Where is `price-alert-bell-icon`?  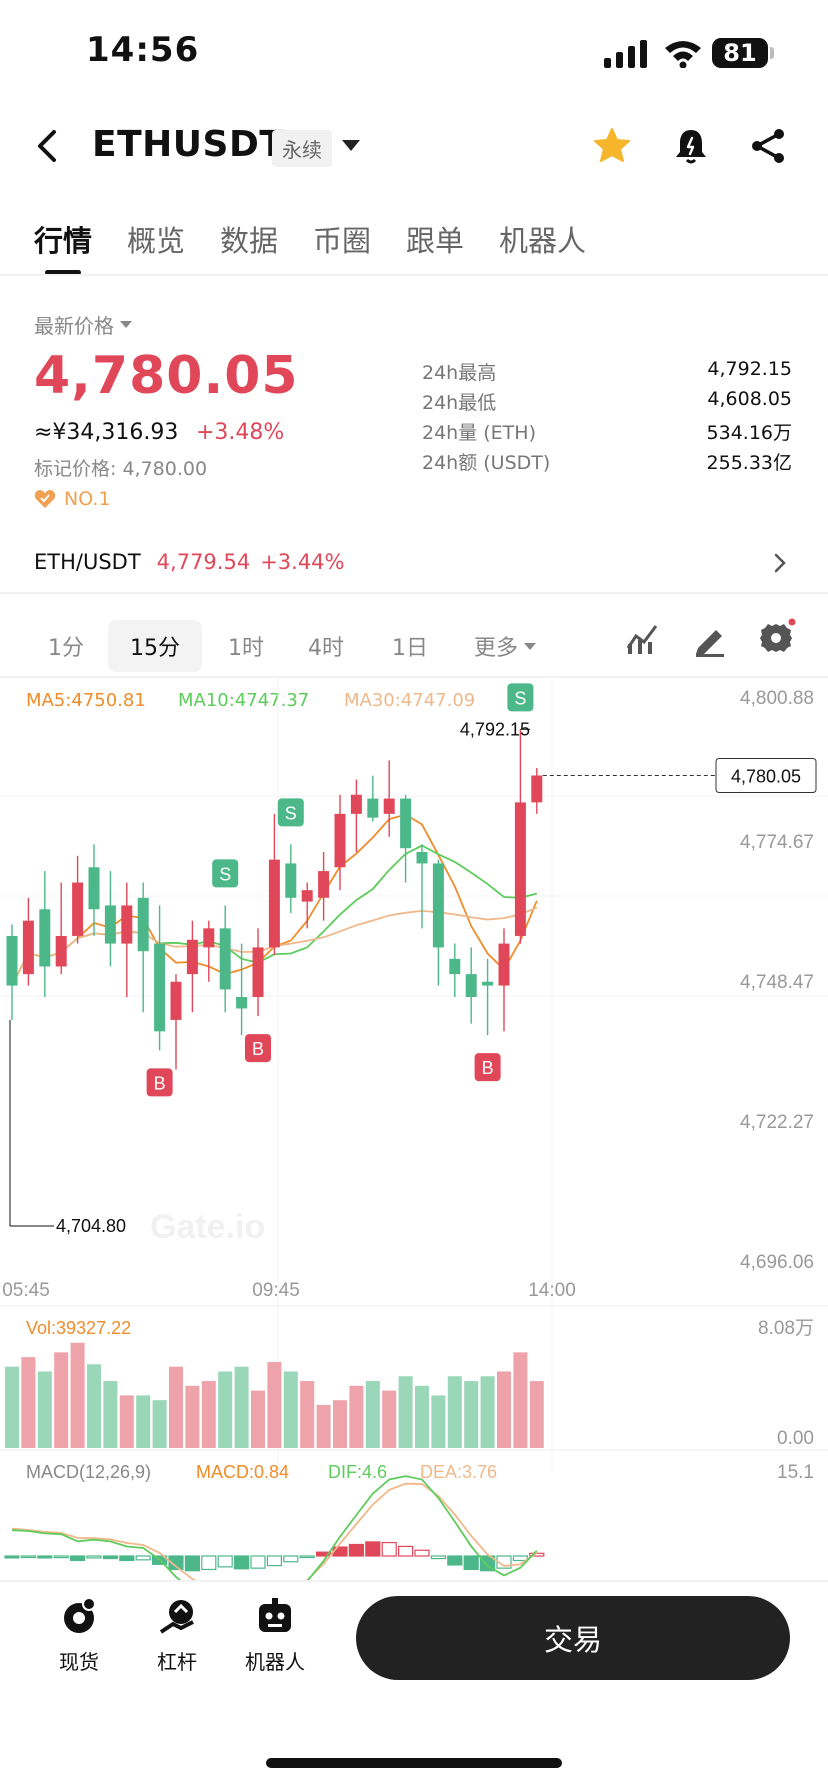
price-alert-bell-icon is located at coordinates (691, 146).